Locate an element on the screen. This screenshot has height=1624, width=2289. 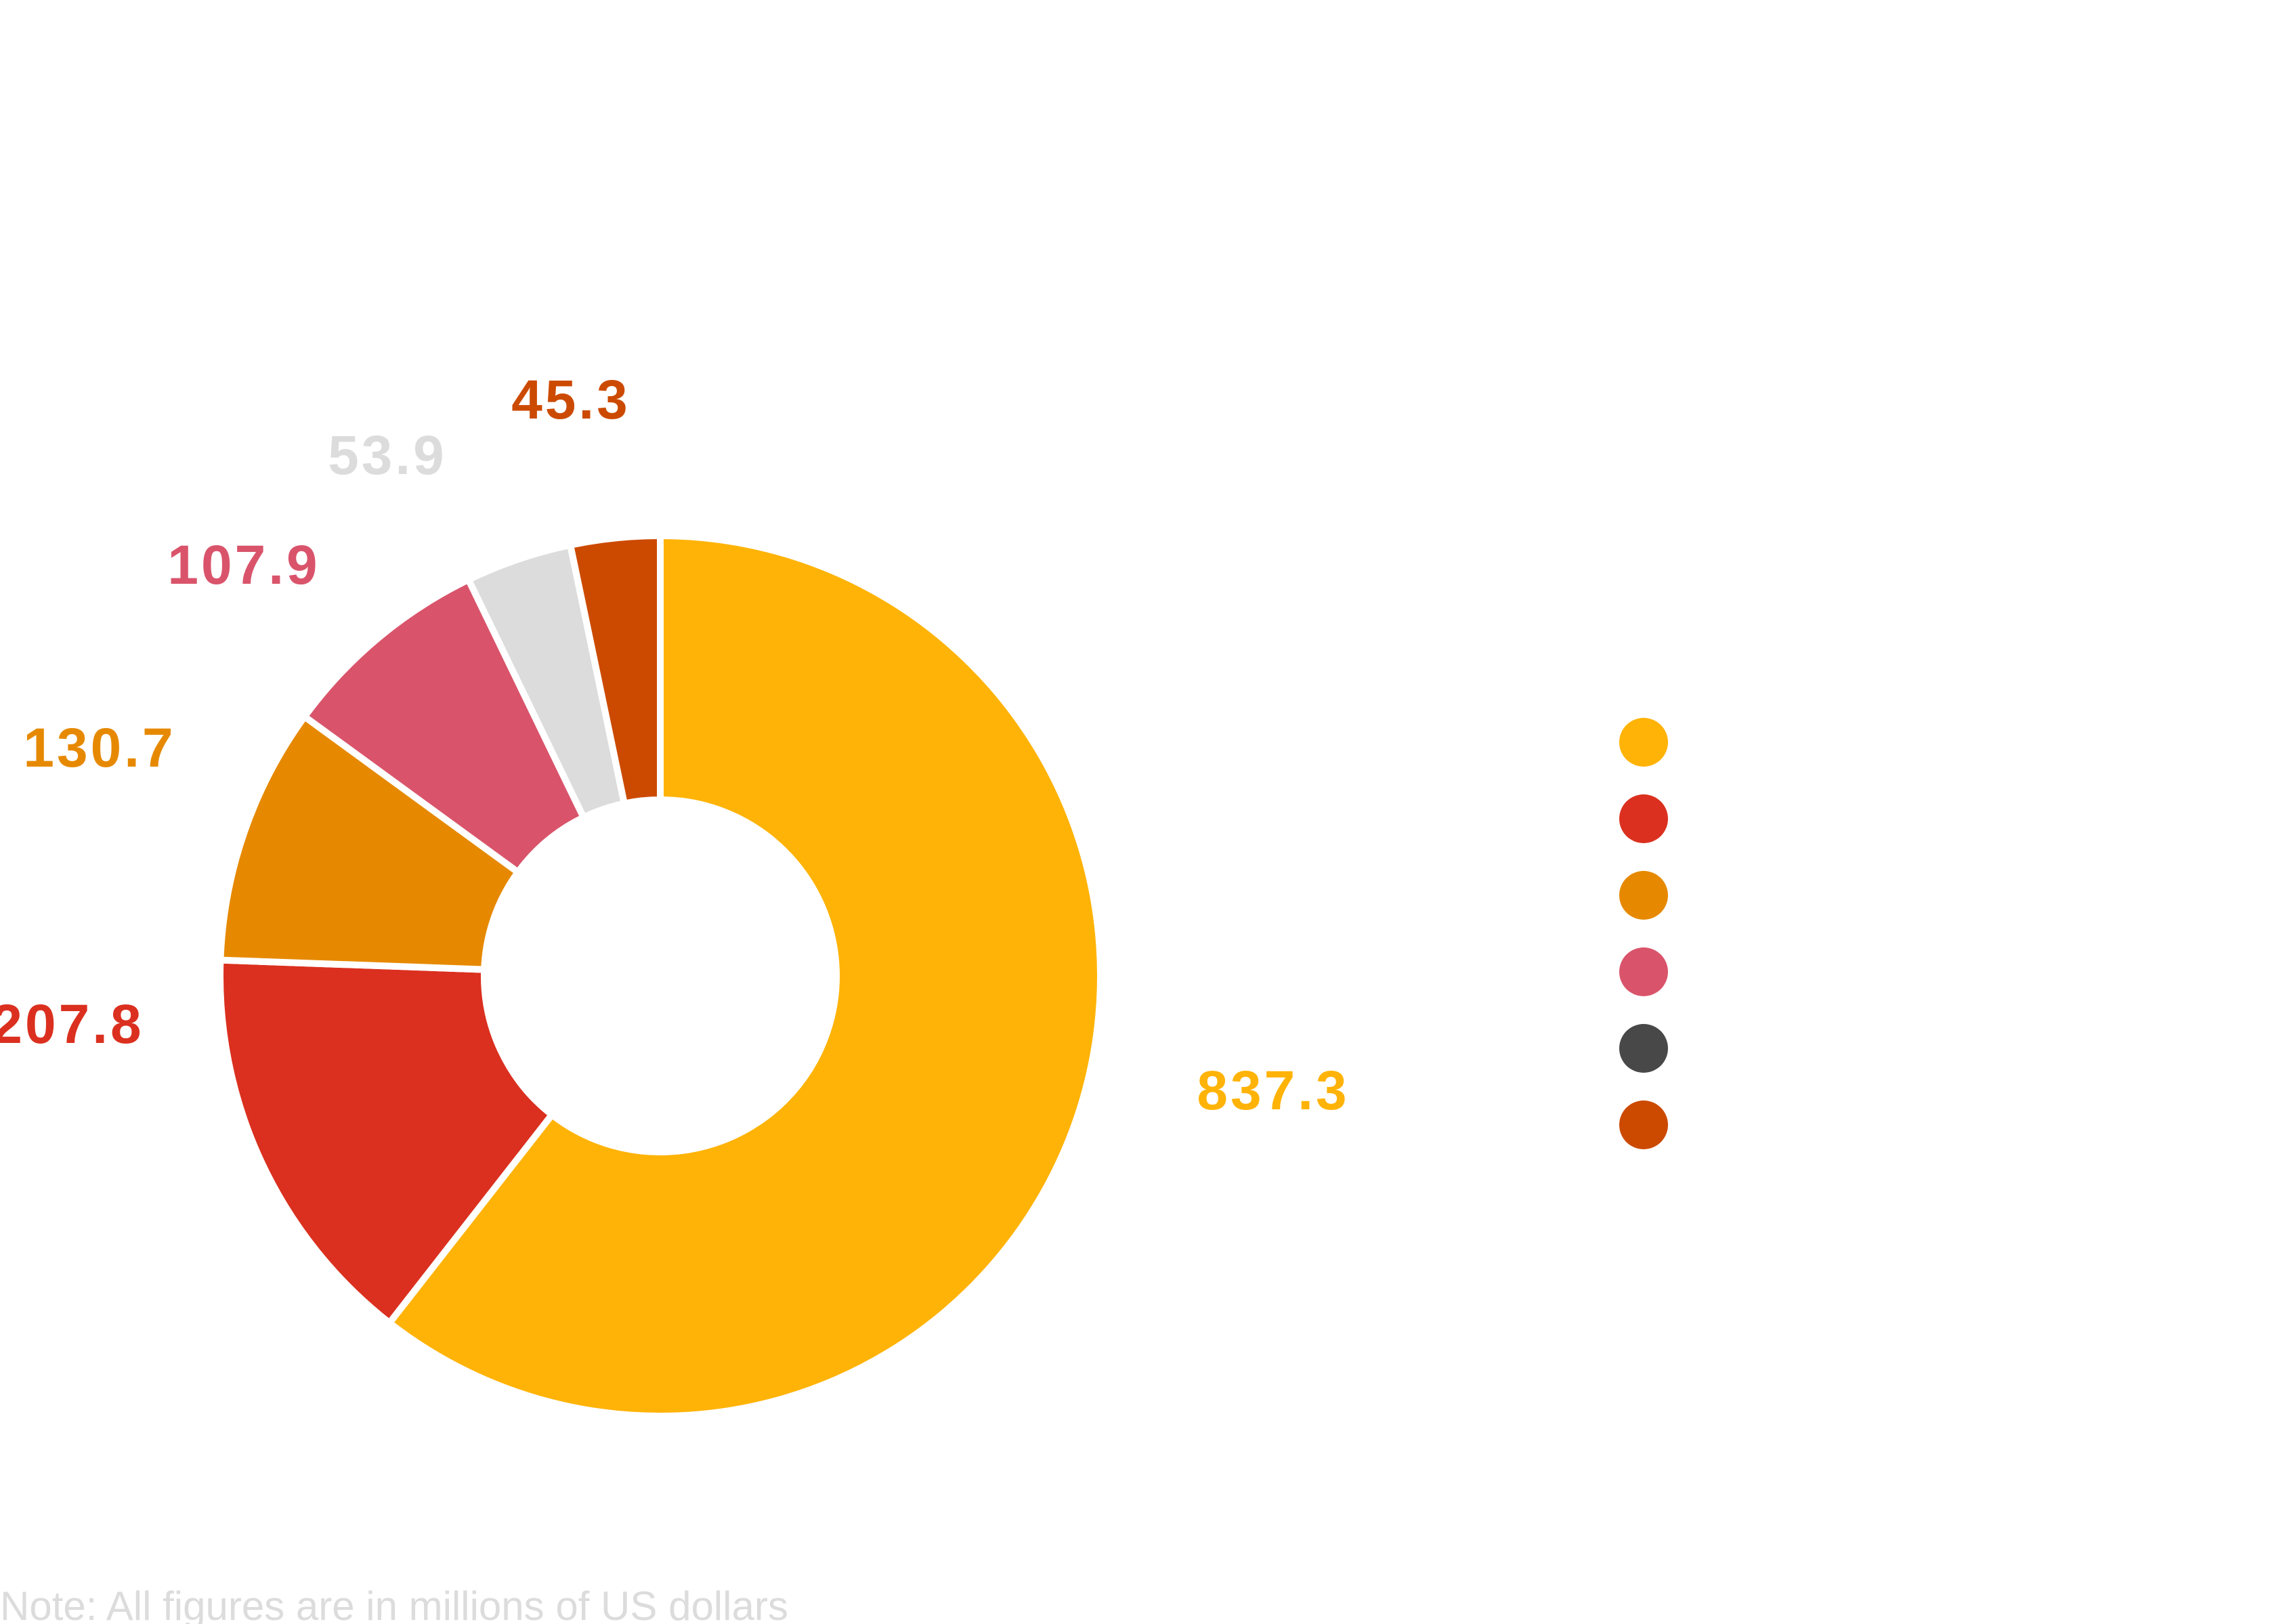
data-label-0: 837.3 is located at coordinates (1273, 1090).